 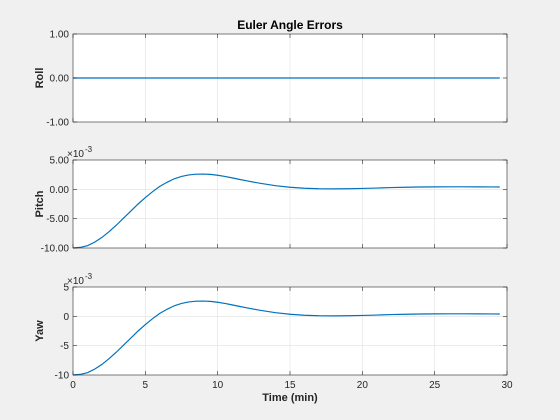 I want to click on yaw-ytick-label-3: 5, so click(x=66, y=288).